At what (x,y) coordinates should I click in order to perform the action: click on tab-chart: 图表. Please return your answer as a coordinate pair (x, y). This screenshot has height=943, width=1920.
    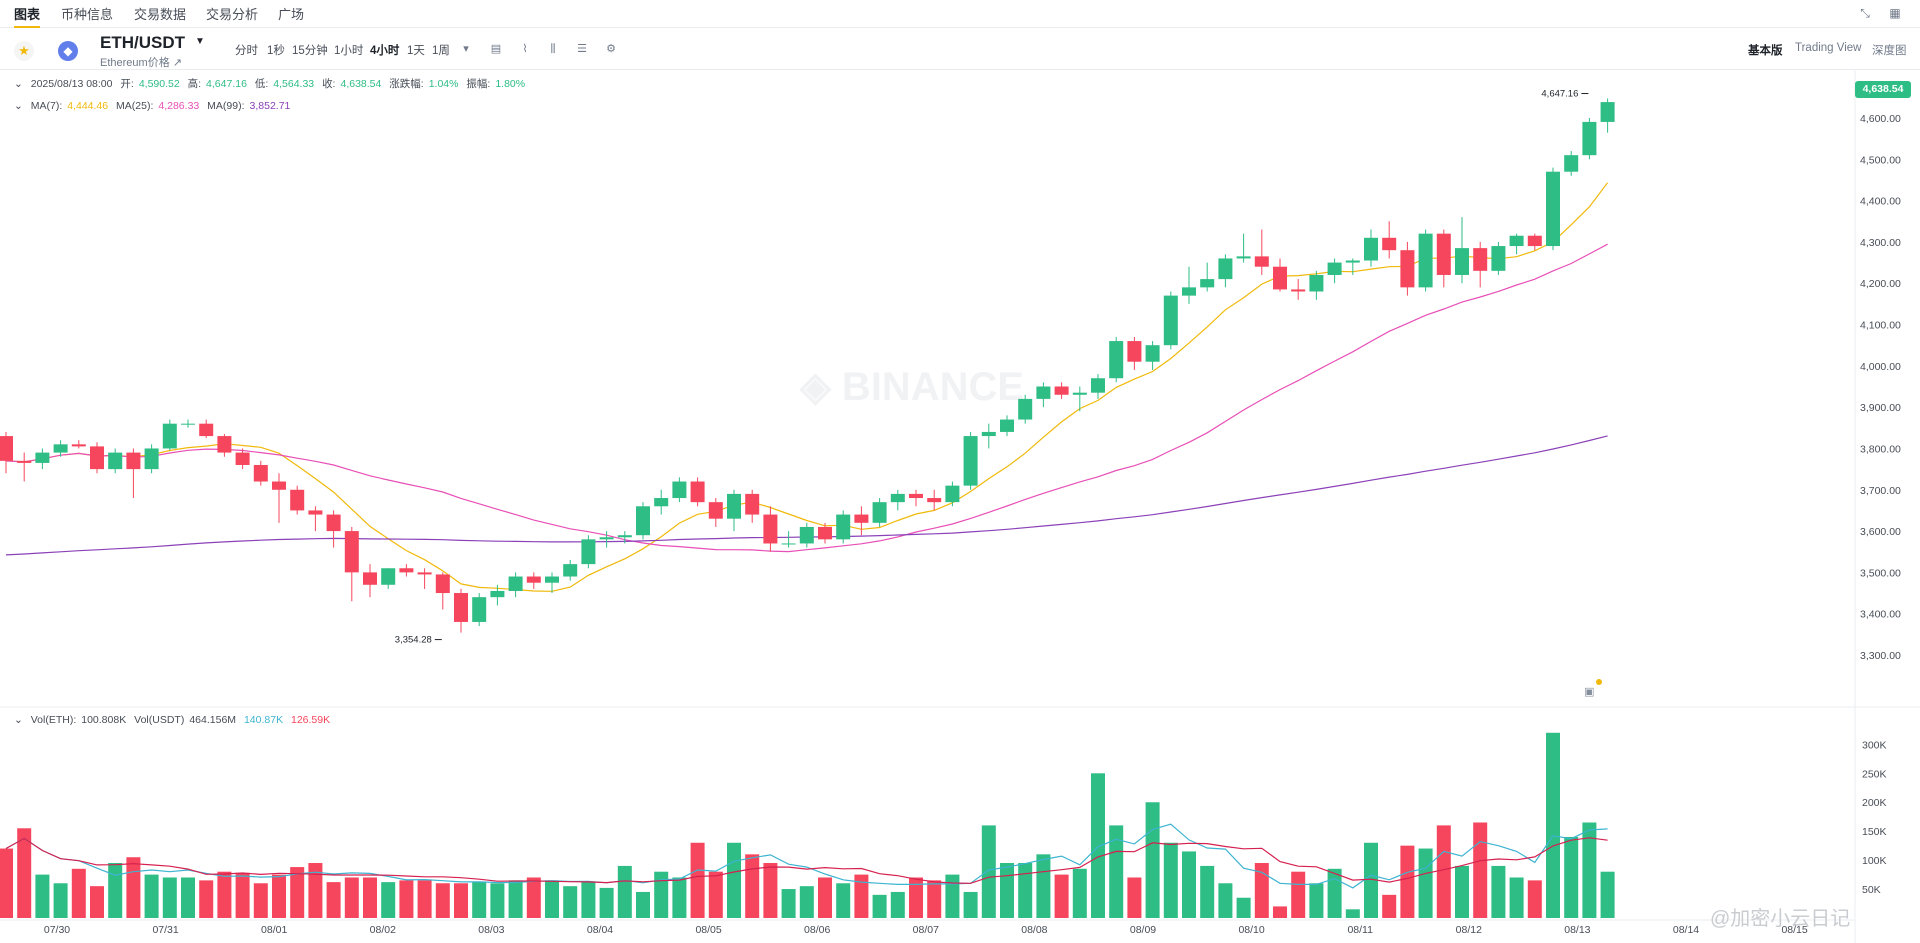
    Looking at the image, I should click on (27, 14).